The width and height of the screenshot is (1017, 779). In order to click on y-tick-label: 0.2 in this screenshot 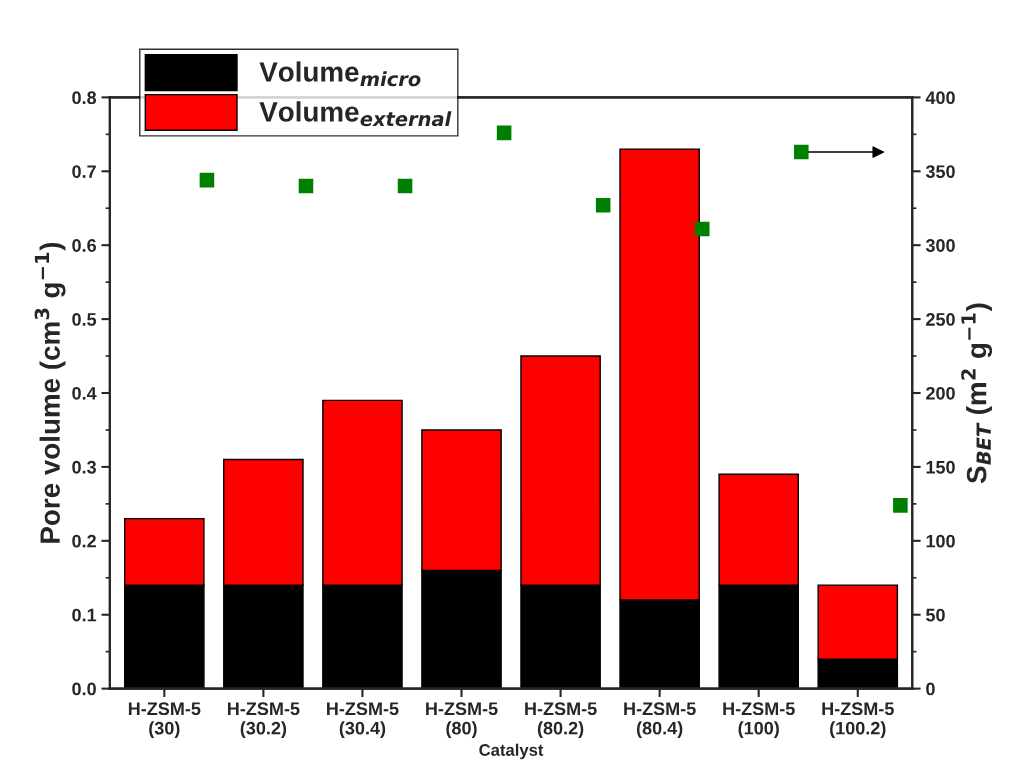, I will do `click(84, 541)`.